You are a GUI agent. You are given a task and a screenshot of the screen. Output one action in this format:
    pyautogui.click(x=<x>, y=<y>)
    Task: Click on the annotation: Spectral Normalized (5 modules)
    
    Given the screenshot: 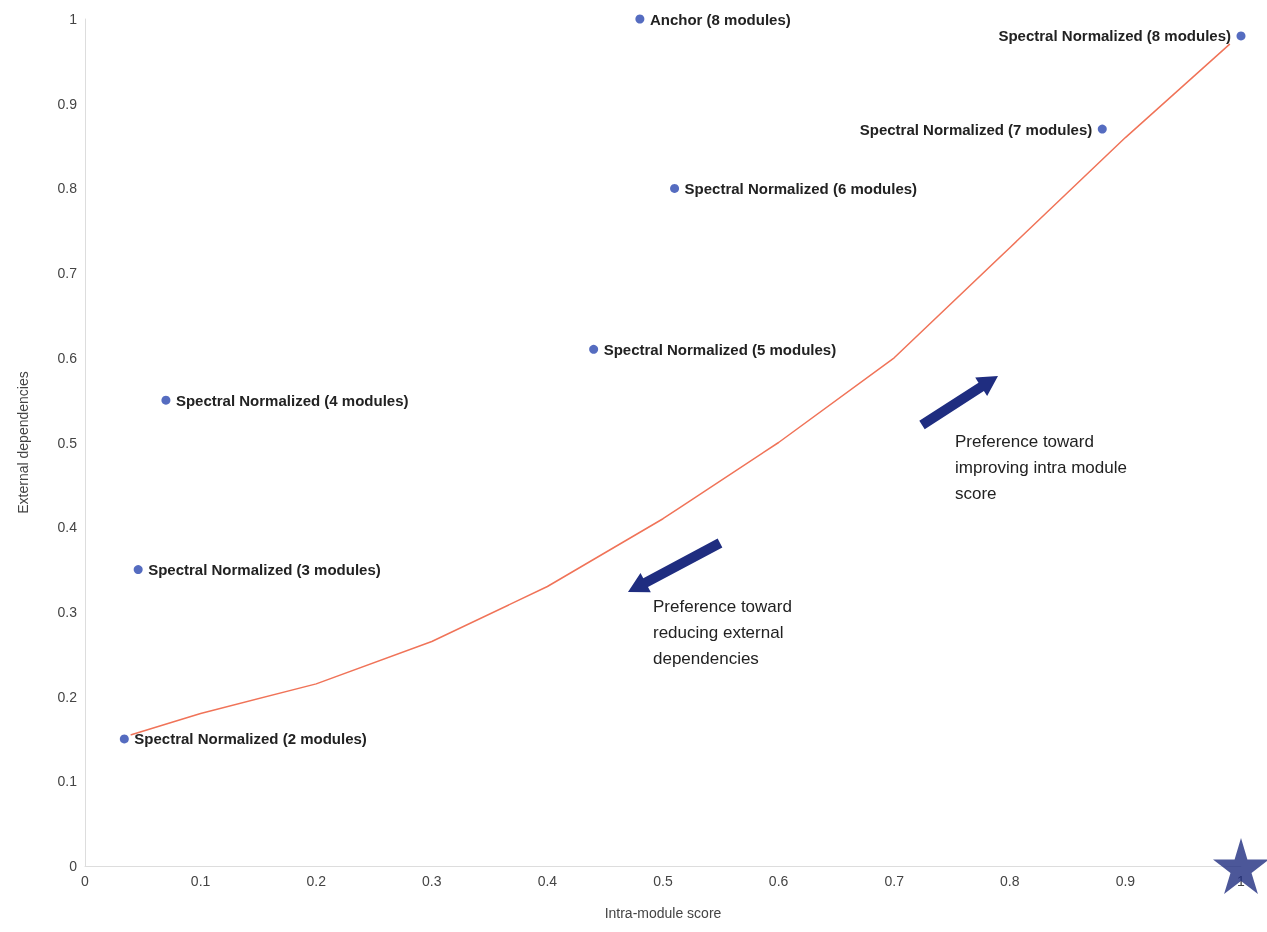 What is the action you would take?
    pyautogui.click(x=720, y=349)
    